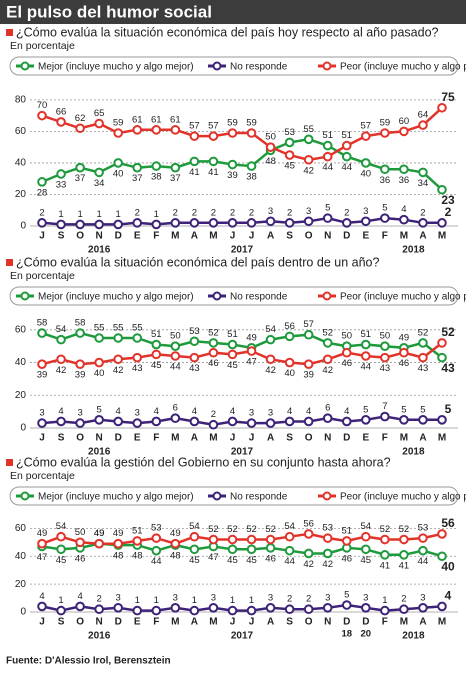 This screenshot has height=675, width=466. What do you see at coordinates (251, 123) in the screenshot?
I see `value-label: 59` at bounding box center [251, 123].